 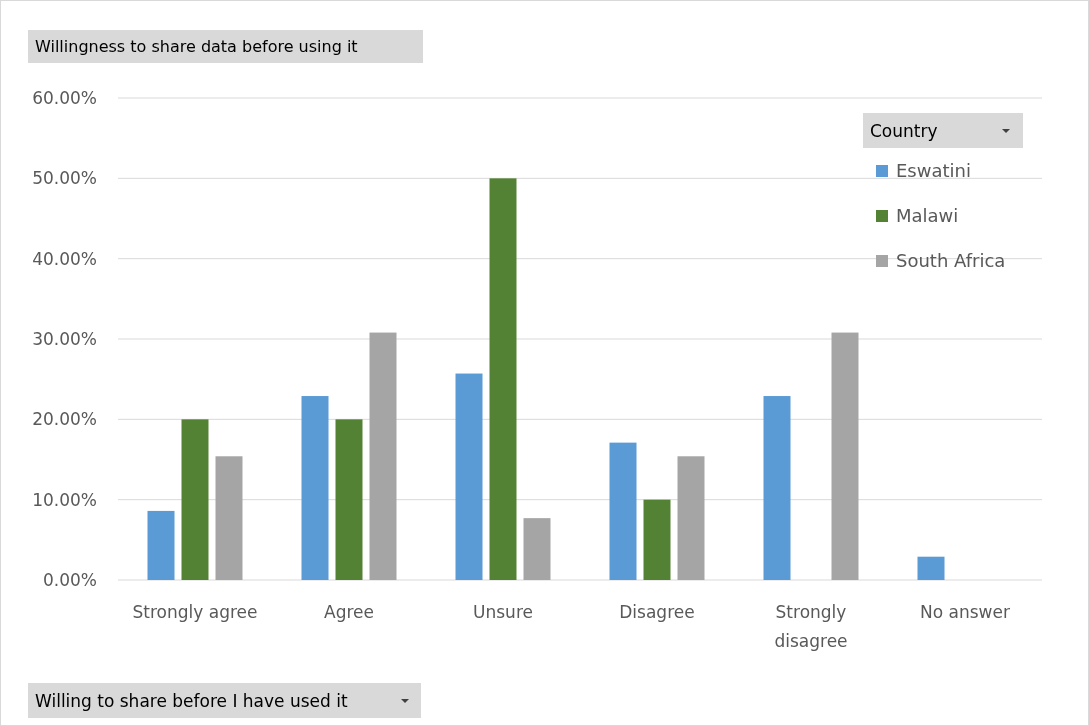 I want to click on x-tick-label: Strongly disagree, so click(x=811, y=626).